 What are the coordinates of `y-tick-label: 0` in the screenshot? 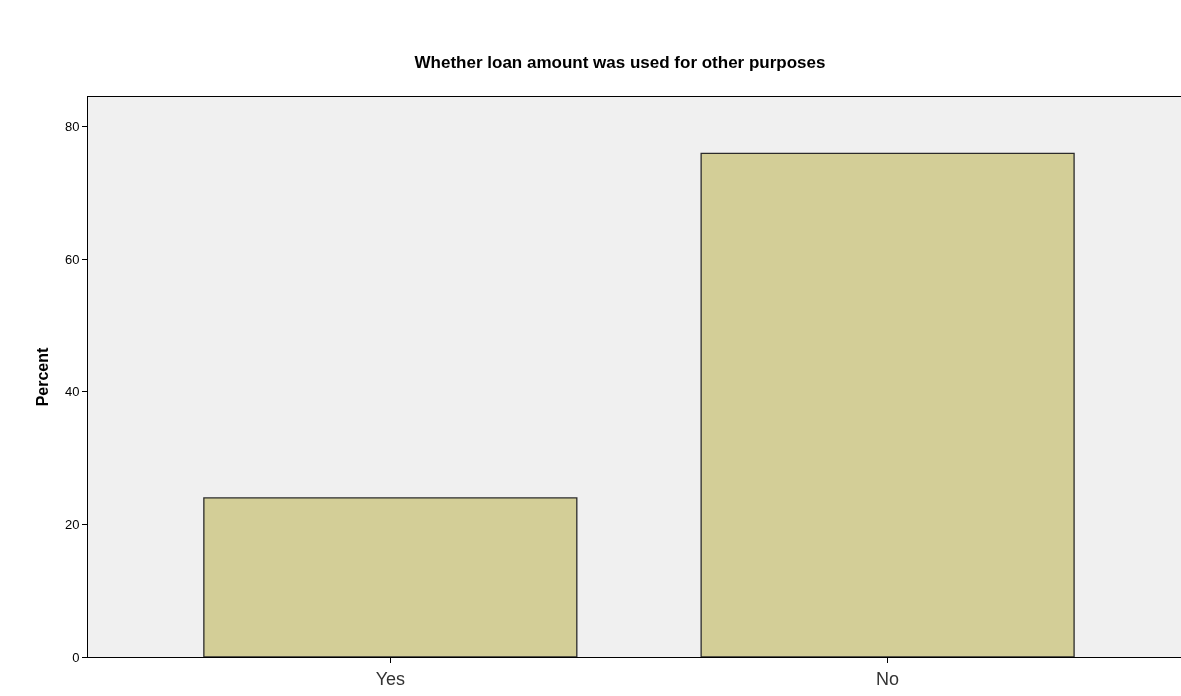 It's located at (76, 657).